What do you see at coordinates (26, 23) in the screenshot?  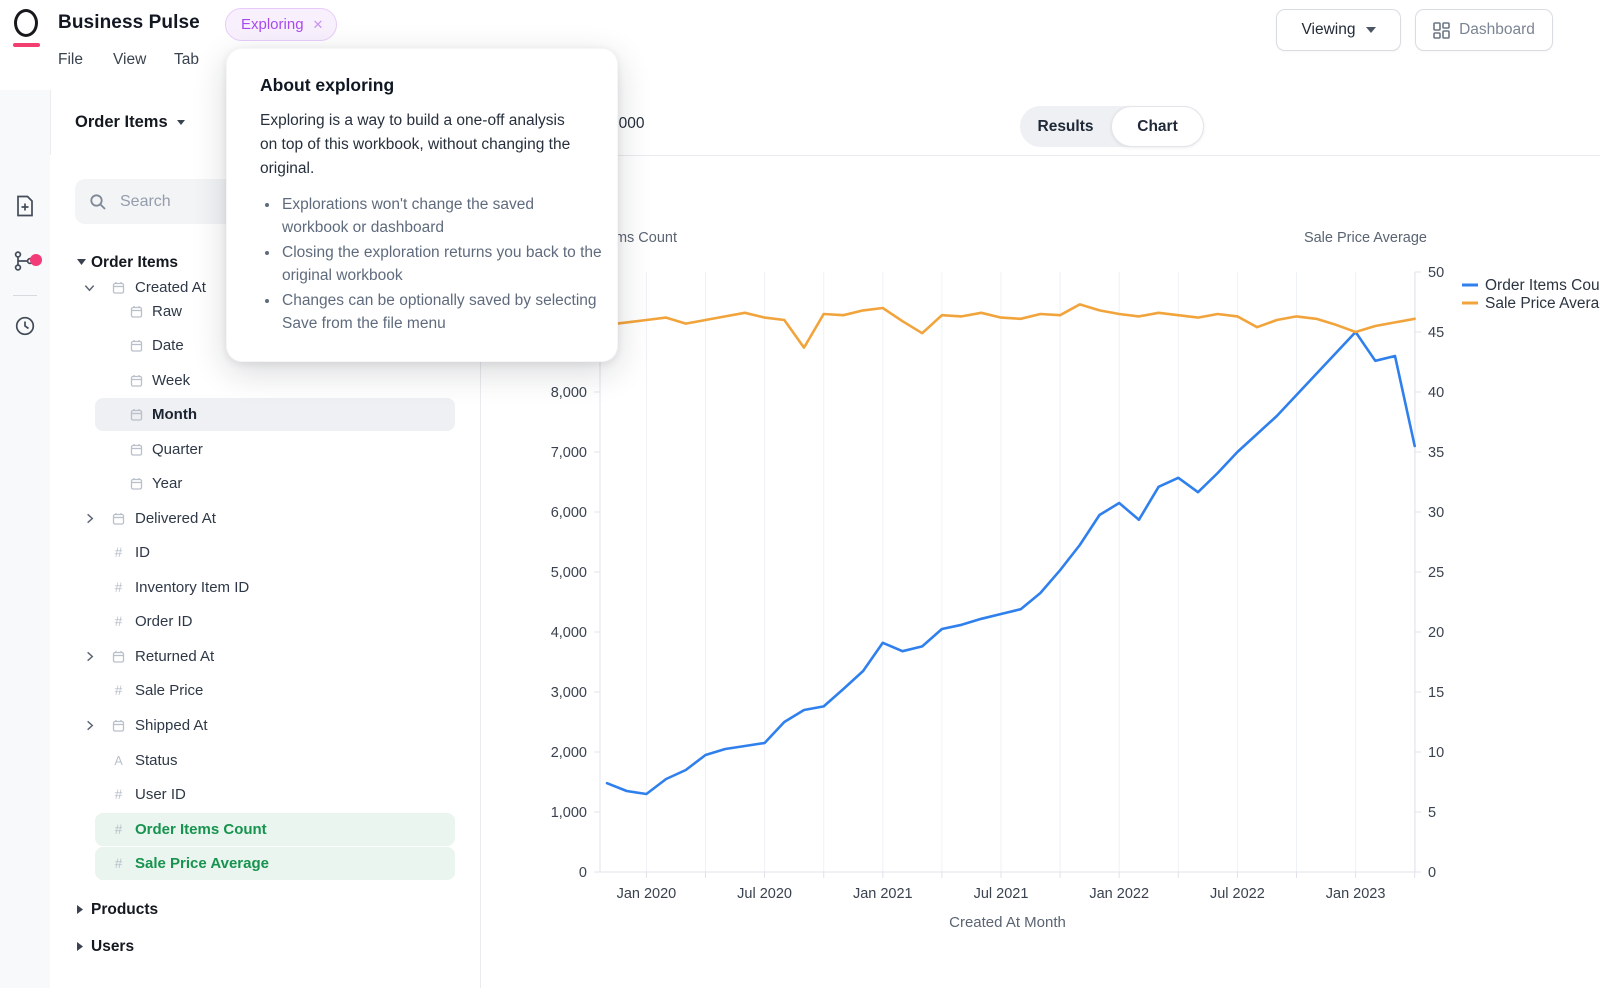 I see `sigma-logo` at bounding box center [26, 23].